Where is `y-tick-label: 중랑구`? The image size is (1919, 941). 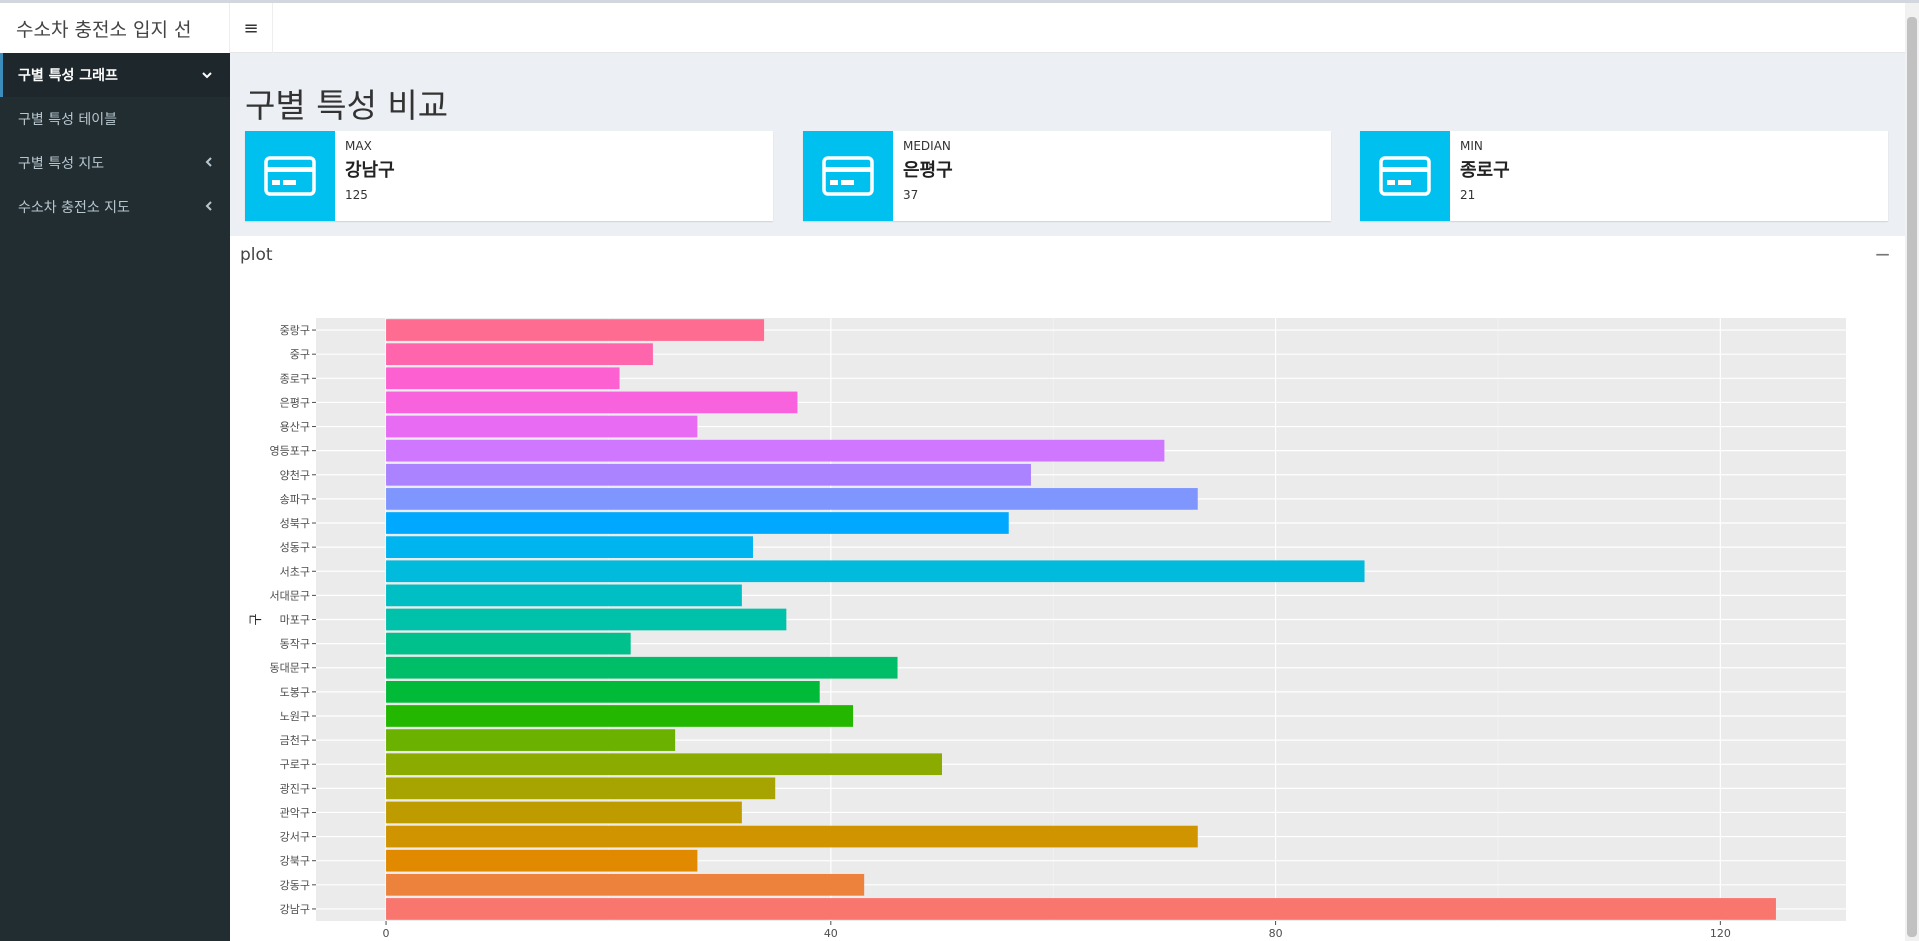
y-tick-label: 중랑구 is located at coordinates (295, 330).